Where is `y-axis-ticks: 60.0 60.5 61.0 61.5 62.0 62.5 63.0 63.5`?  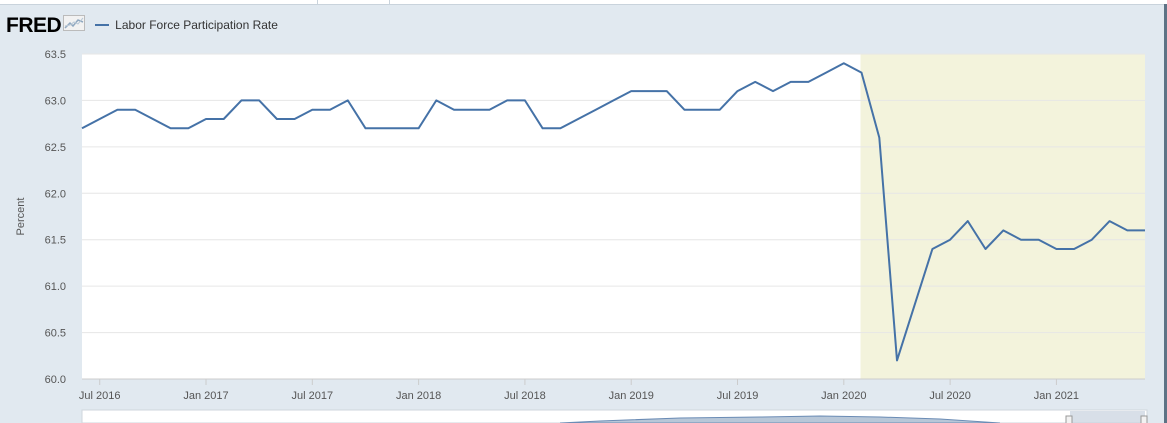
y-axis-ticks: 60.0 60.5 61.0 61.5 62.0 62.5 63.0 63.5 is located at coordinates (55, 217).